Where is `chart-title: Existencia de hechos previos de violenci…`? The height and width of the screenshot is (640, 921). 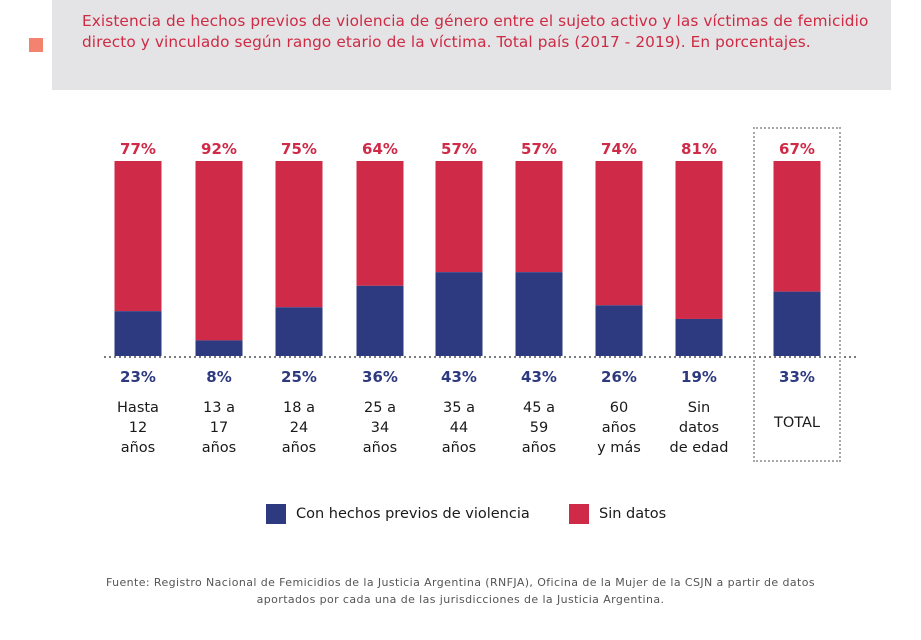 chart-title: Existencia de hechos previos de violenci… is located at coordinates (475, 31).